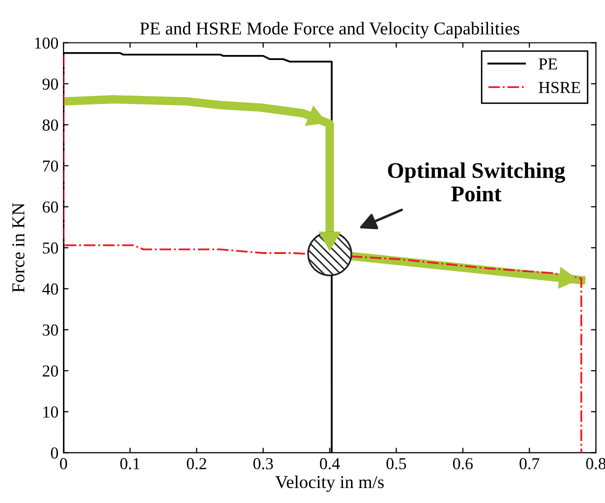 Image resolution: width=605 pixels, height=503 pixels. Describe the element at coordinates (330, 464) in the screenshot. I see `x-tick-label: 0.4` at that location.